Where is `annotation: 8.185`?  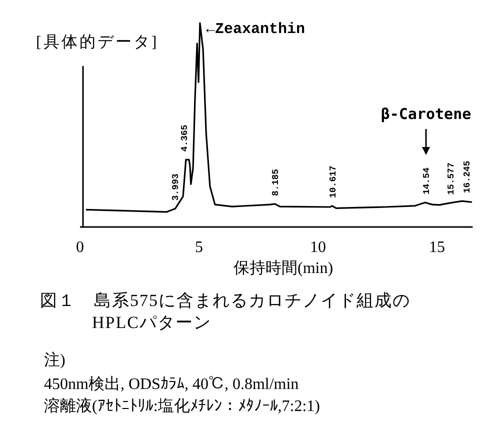
annotation: 8.185 is located at coordinates (275, 182).